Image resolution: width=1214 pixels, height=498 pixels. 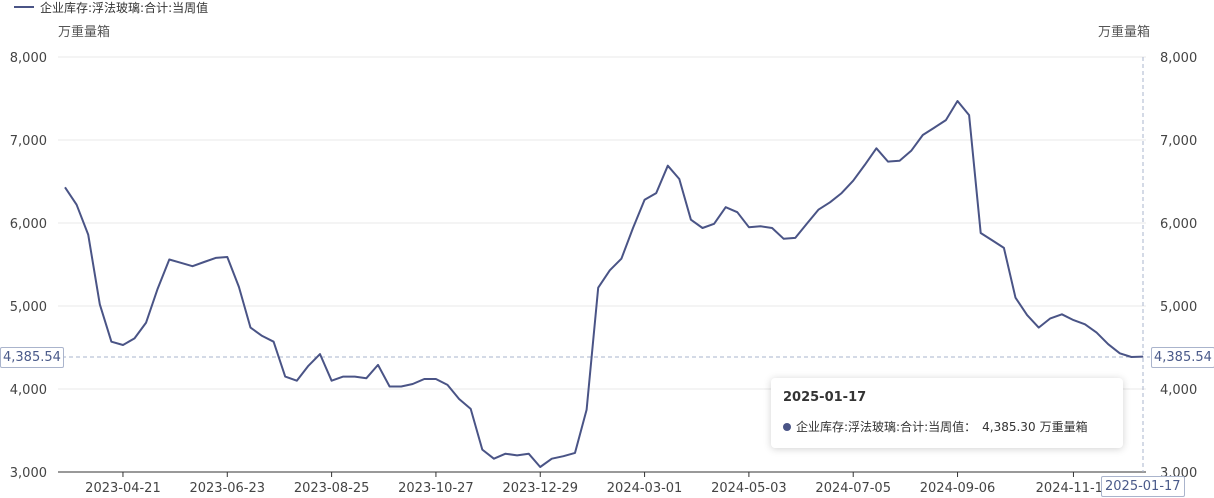 I want to click on y-tick-label-left: 3,000, so click(x=28, y=473).